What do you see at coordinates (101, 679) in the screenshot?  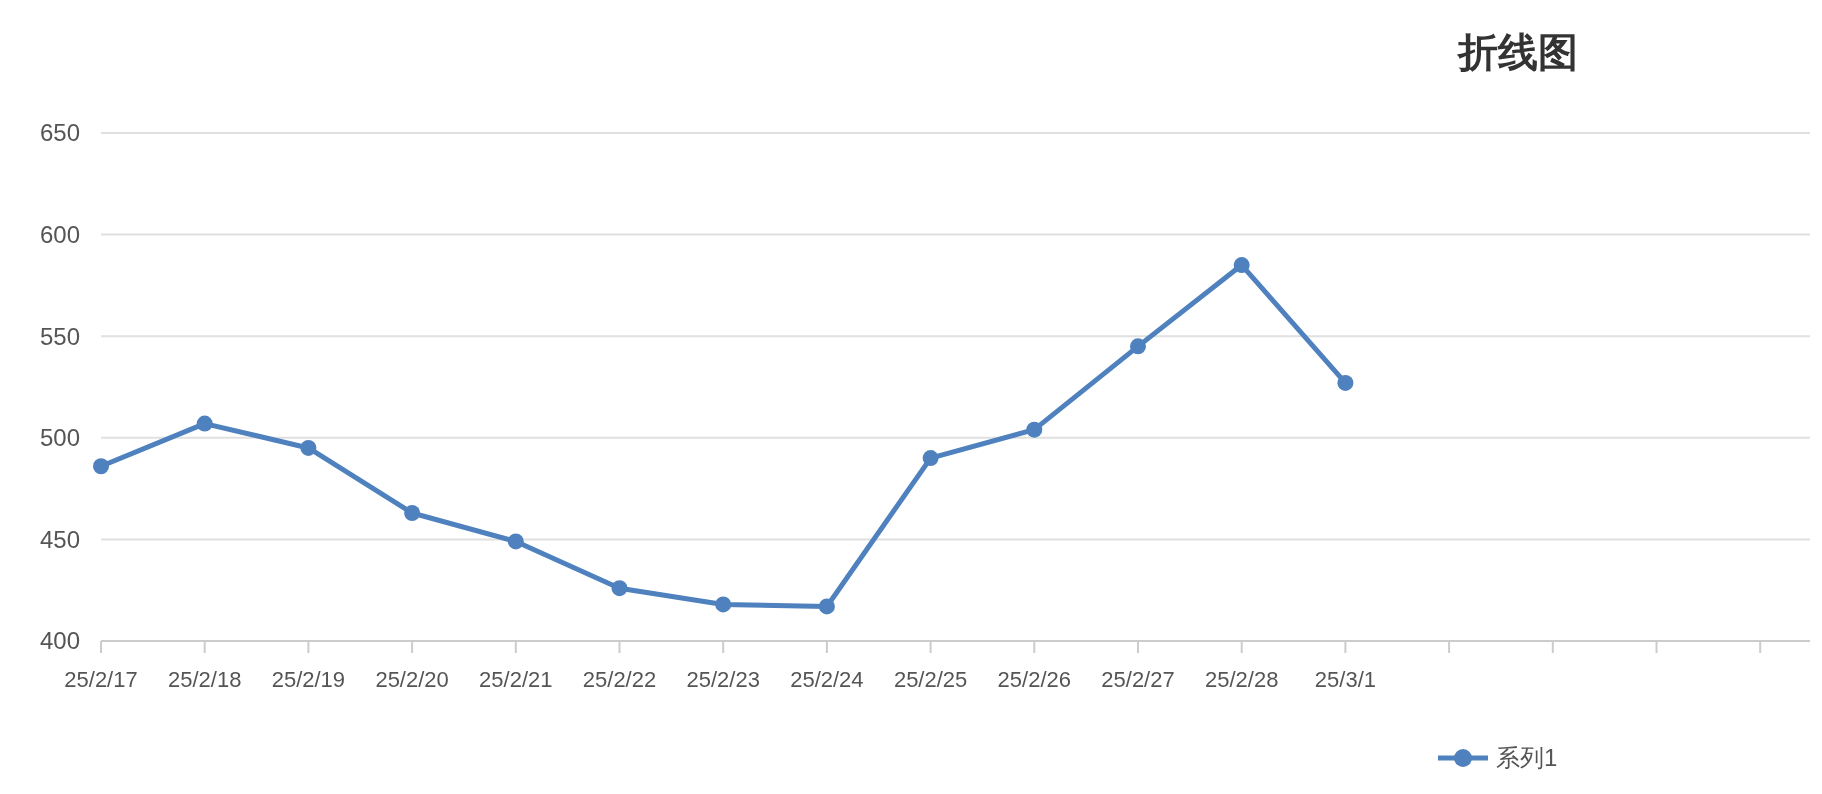 I see `x-tick-label: 25/2/17` at bounding box center [101, 679].